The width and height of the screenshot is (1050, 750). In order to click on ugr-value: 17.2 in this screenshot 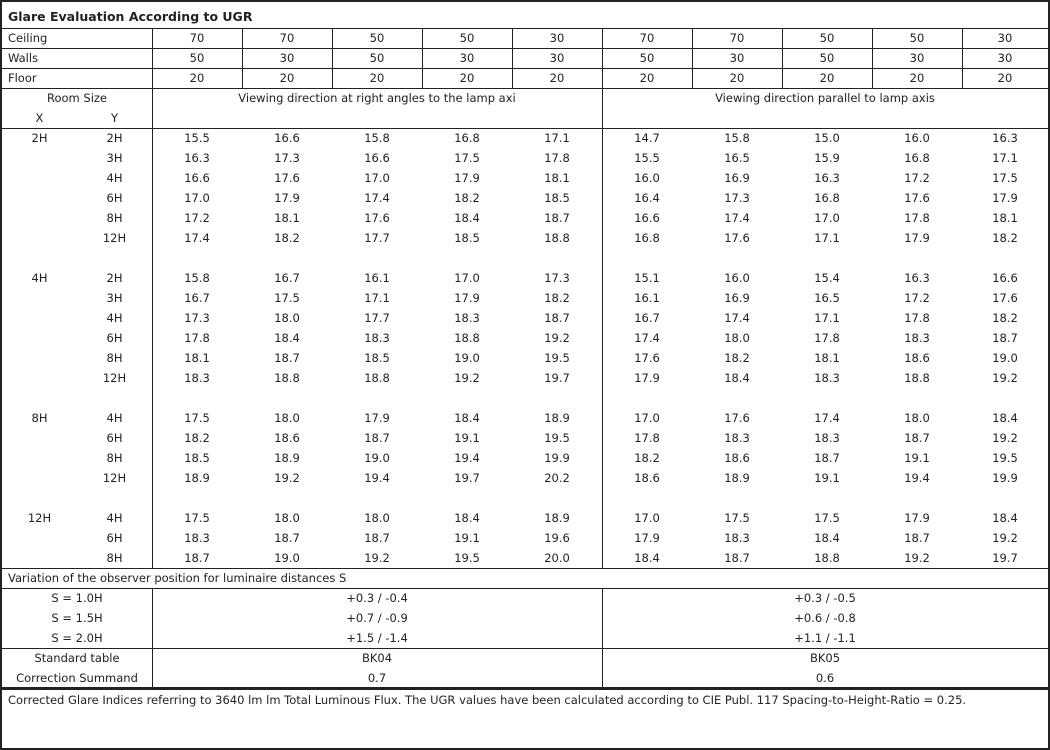, I will do `click(197, 218)`.